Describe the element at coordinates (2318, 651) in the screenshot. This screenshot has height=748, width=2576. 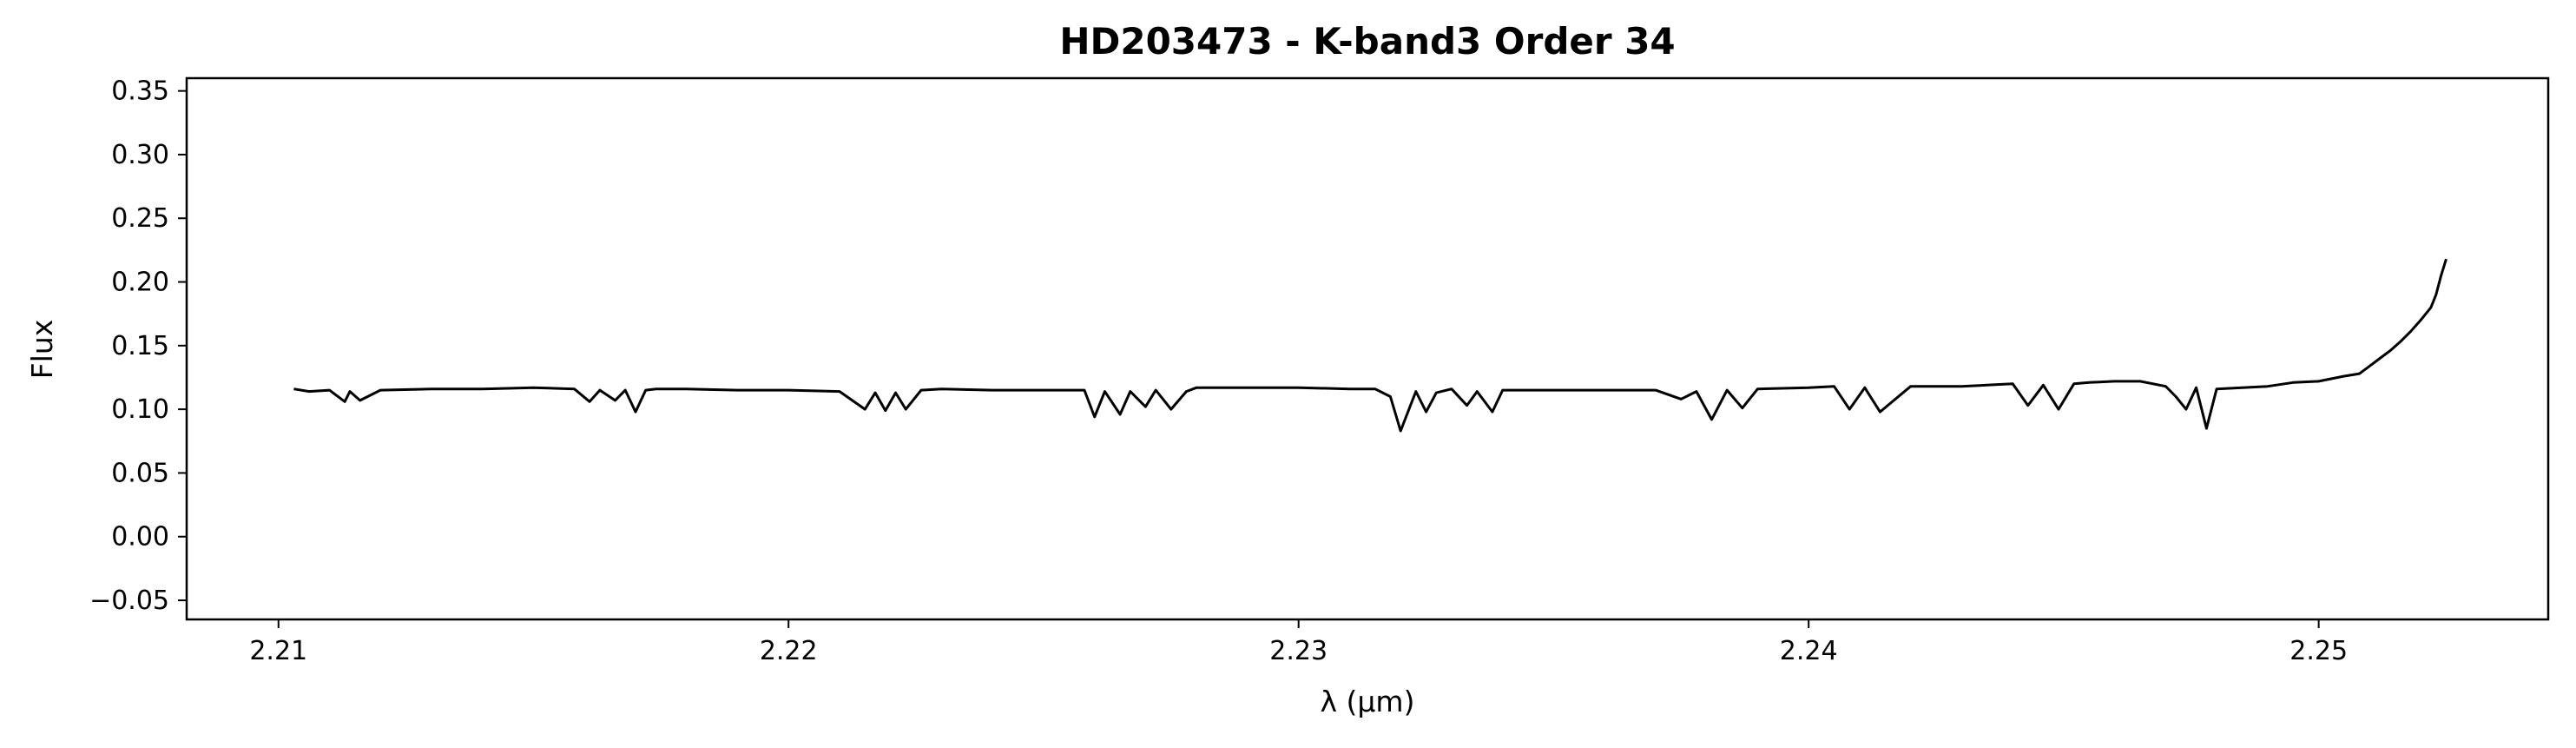
I see `x-tick-label: 2.25` at that location.